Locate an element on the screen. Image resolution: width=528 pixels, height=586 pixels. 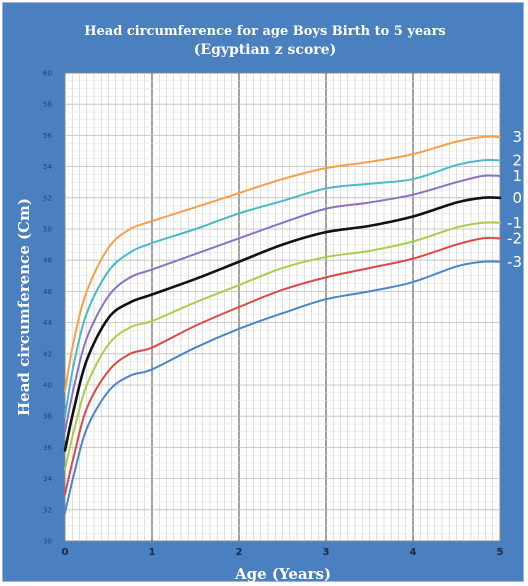
x-axis-label: Age (Years) is located at coordinates (282, 574).